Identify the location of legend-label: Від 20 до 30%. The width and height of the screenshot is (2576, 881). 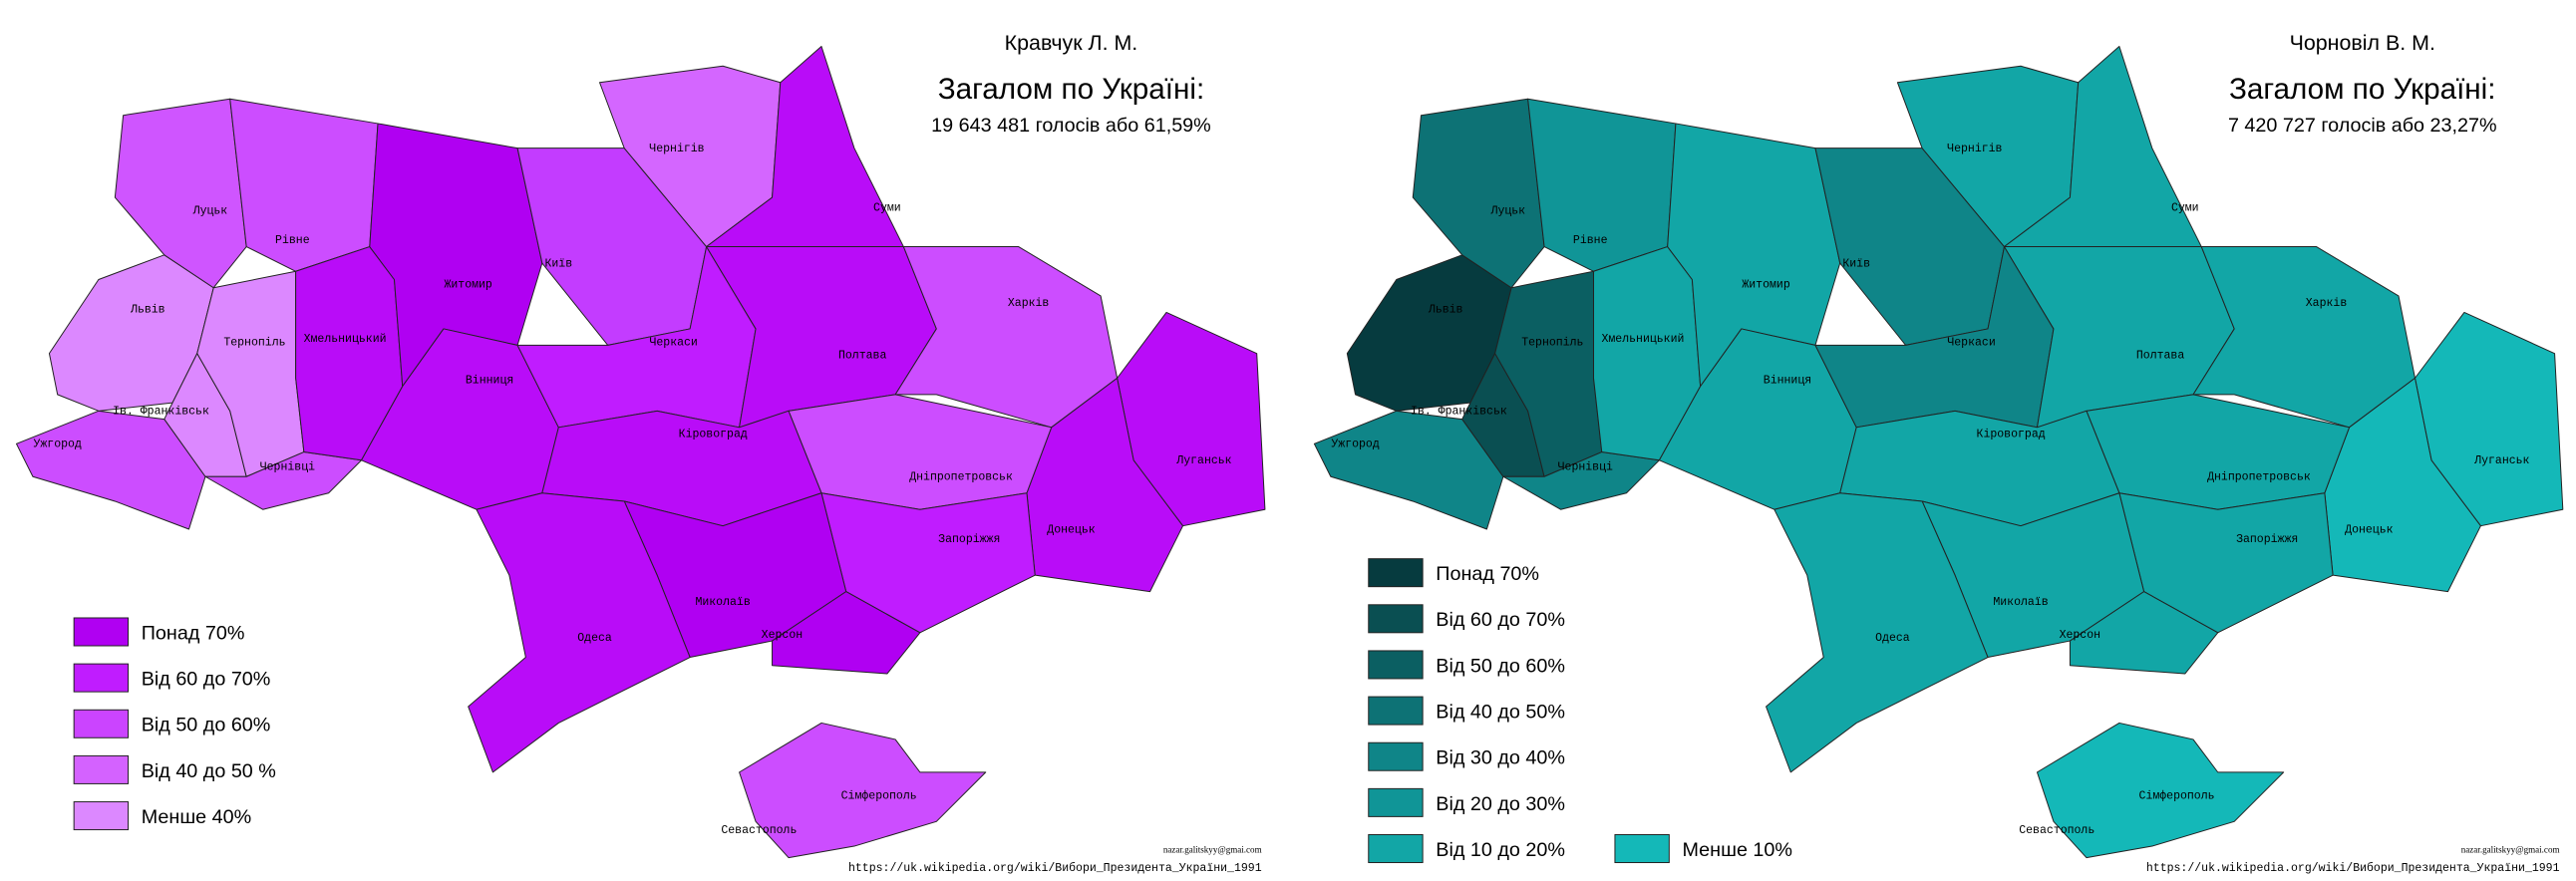
(1500, 804).